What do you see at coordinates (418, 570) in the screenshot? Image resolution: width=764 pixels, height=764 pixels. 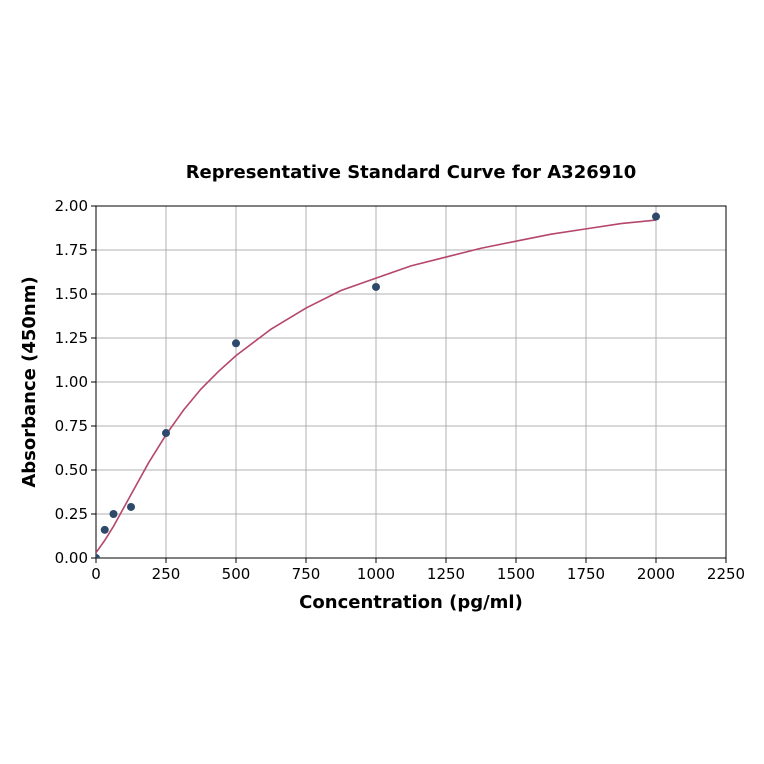 I see `x-axis-ticks: 0 250 500 750 1000 1250 1500 1750 2000 2250` at bounding box center [418, 570].